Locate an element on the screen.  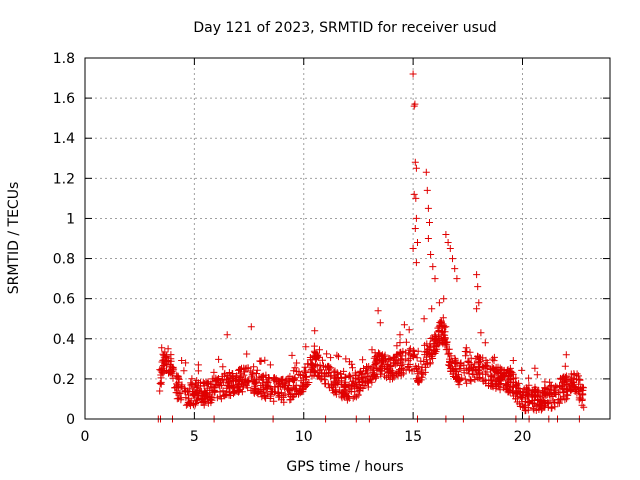
y-tick-label: 1.4 is located at coordinates (64, 139).